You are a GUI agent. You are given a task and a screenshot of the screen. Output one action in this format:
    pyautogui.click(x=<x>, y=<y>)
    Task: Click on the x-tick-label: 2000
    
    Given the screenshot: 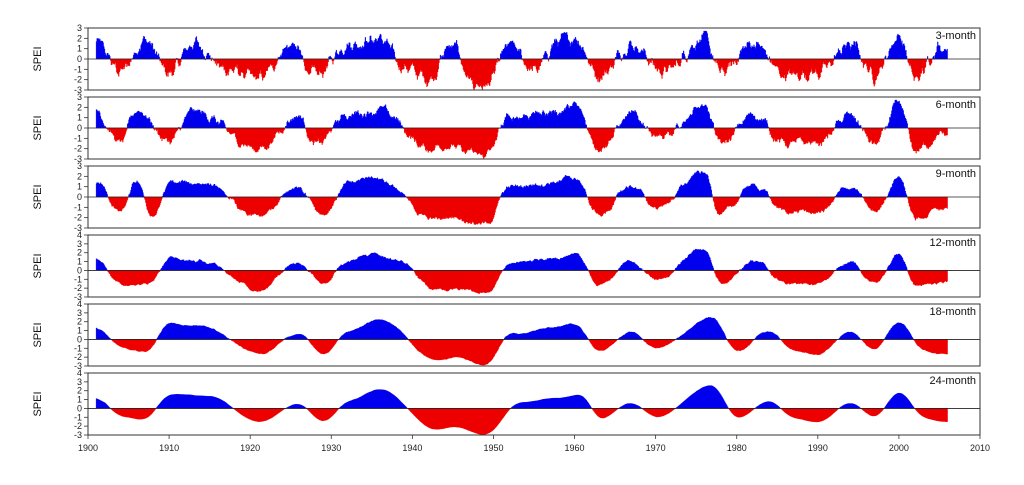 What is the action you would take?
    pyautogui.click(x=899, y=448)
    